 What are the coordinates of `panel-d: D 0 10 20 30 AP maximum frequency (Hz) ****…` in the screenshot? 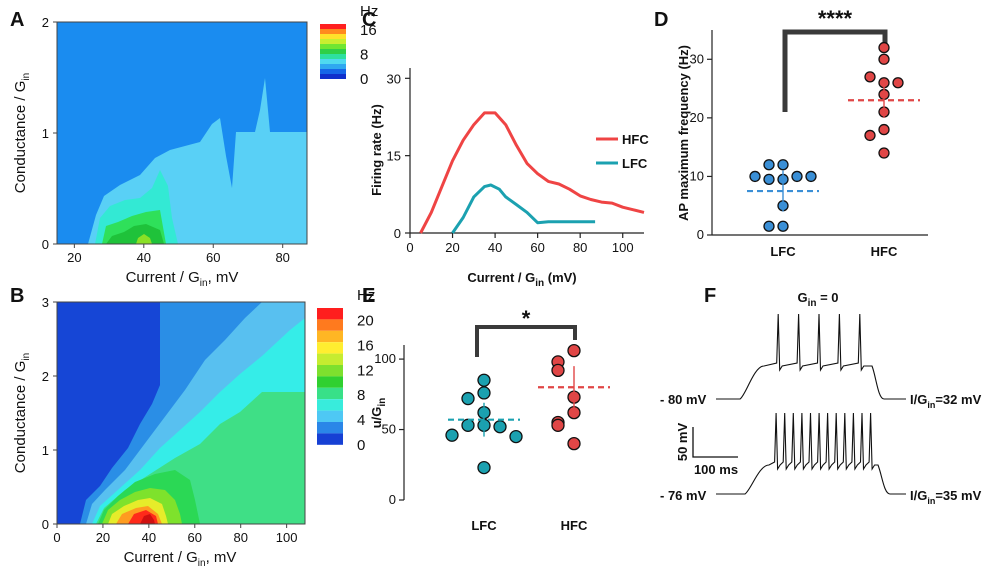 It's located at (791, 132).